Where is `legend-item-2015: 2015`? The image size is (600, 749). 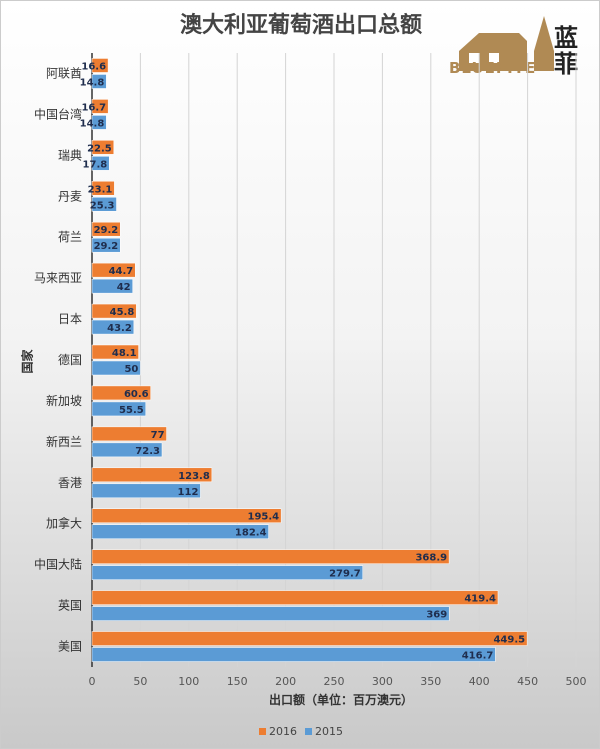
legend-item-2015: 2015 is located at coordinates (324, 731).